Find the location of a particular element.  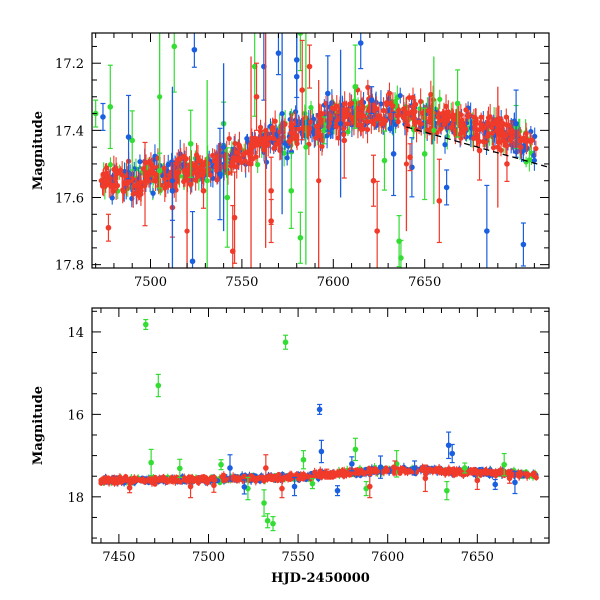

x-tick-label: 7650 is located at coordinates (424, 282).